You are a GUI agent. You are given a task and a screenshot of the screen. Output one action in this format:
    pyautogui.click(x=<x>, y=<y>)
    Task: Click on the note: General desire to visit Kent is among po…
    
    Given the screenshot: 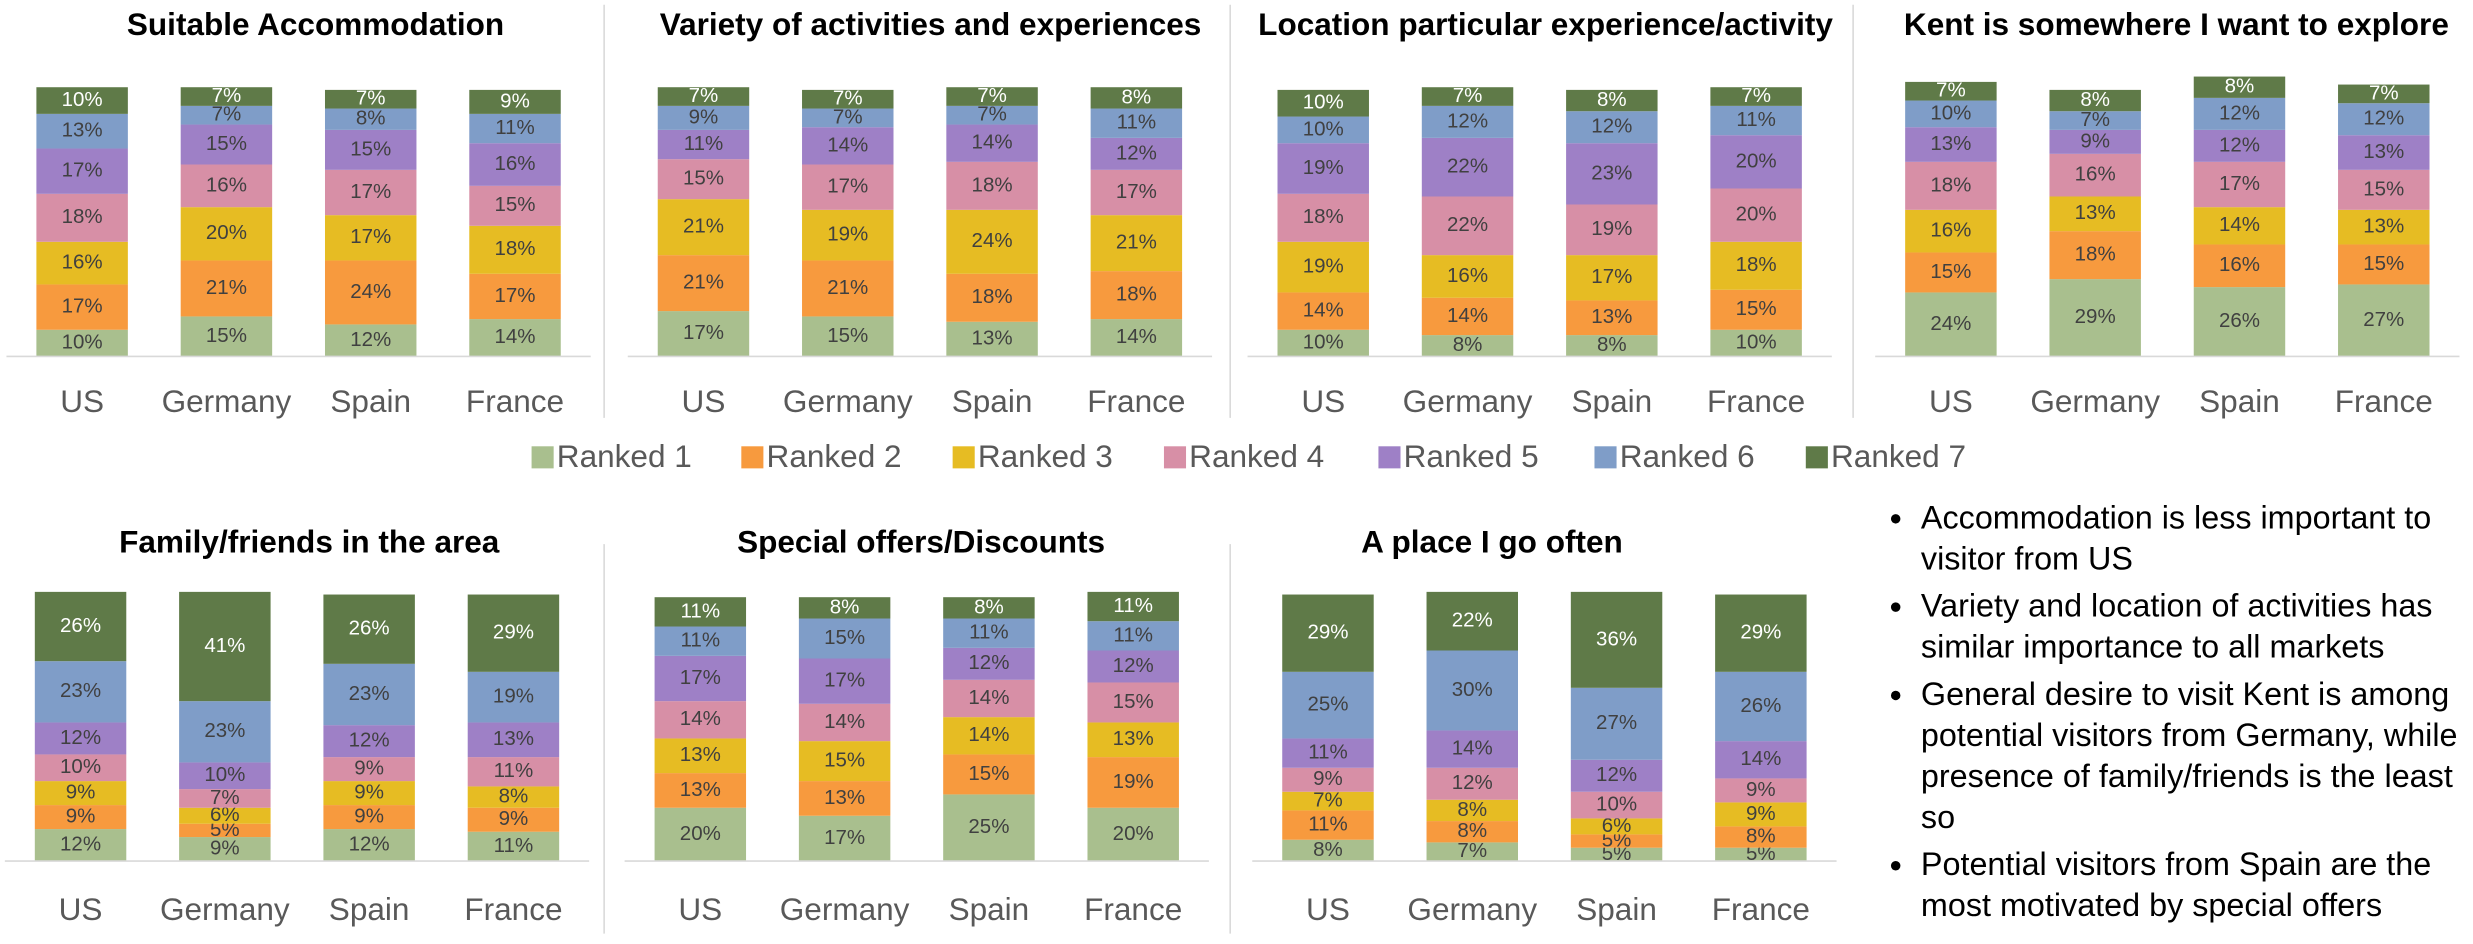 What is the action you would take?
    pyautogui.click(x=2197, y=757)
    